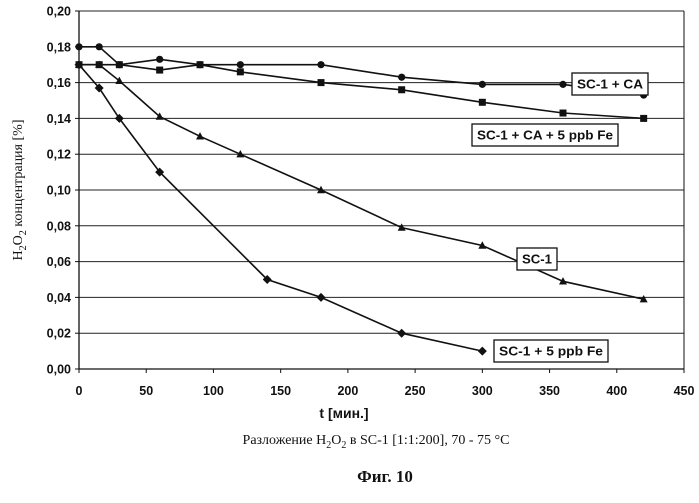 Image resolution: width=699 pixels, height=503 pixels. I want to click on y-tick-label: 0,08, so click(59, 226).